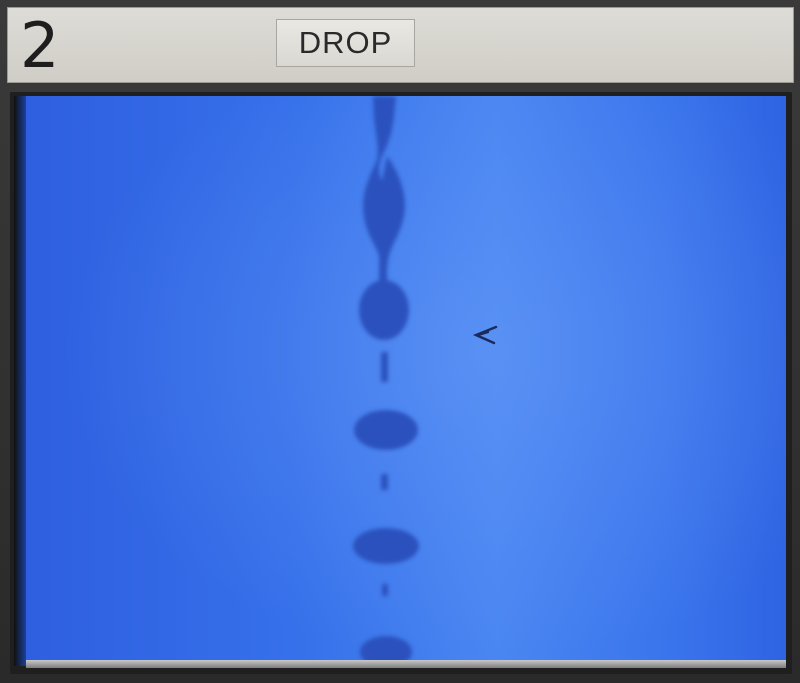 The image size is (800, 683). I want to click on drop-mode-button: DROP, so click(345, 43).